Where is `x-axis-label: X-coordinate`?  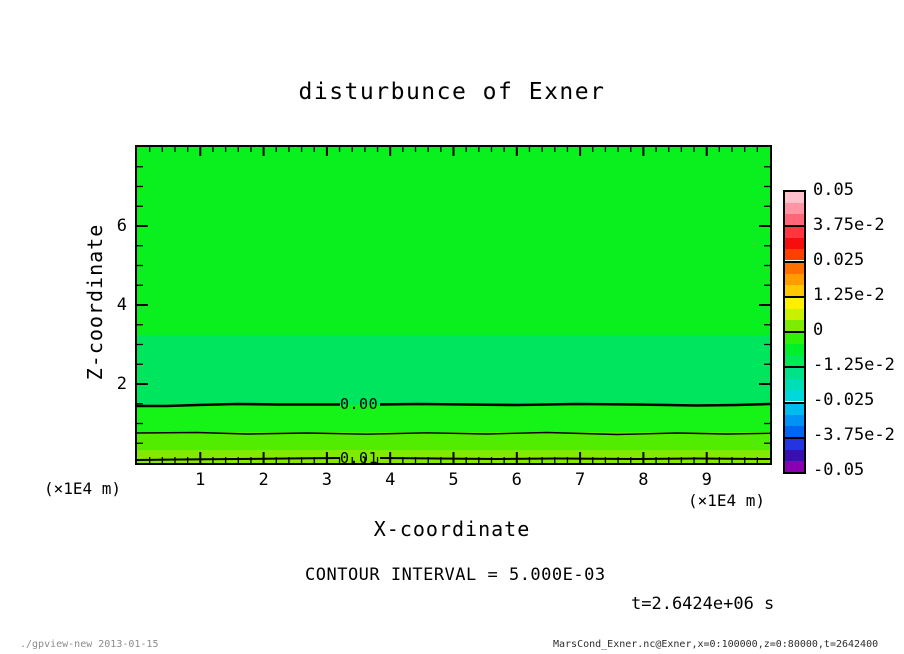 x-axis-label: X-coordinate is located at coordinates (452, 529).